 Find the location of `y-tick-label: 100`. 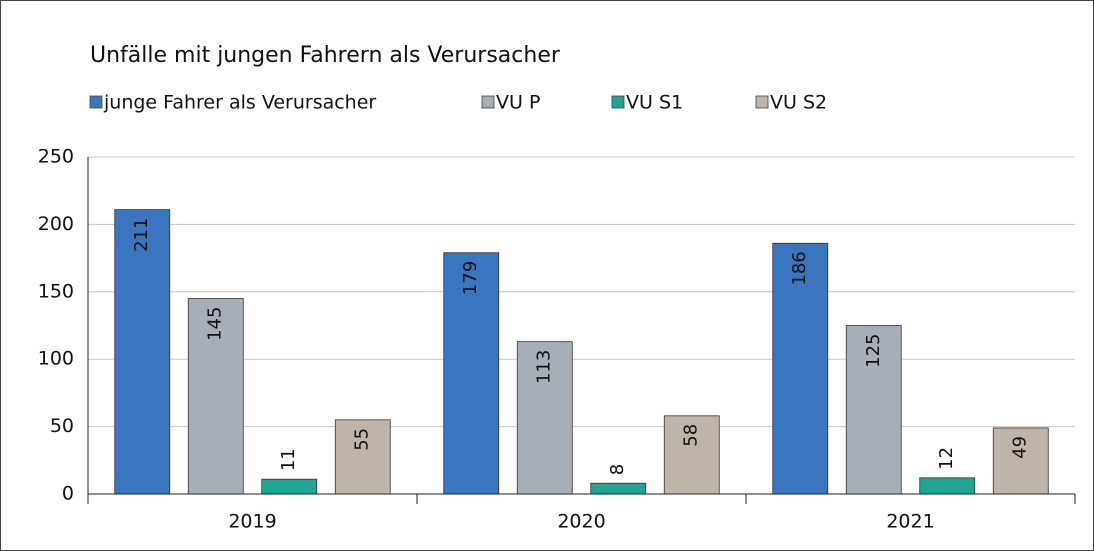

y-tick-label: 100 is located at coordinates (56, 359).